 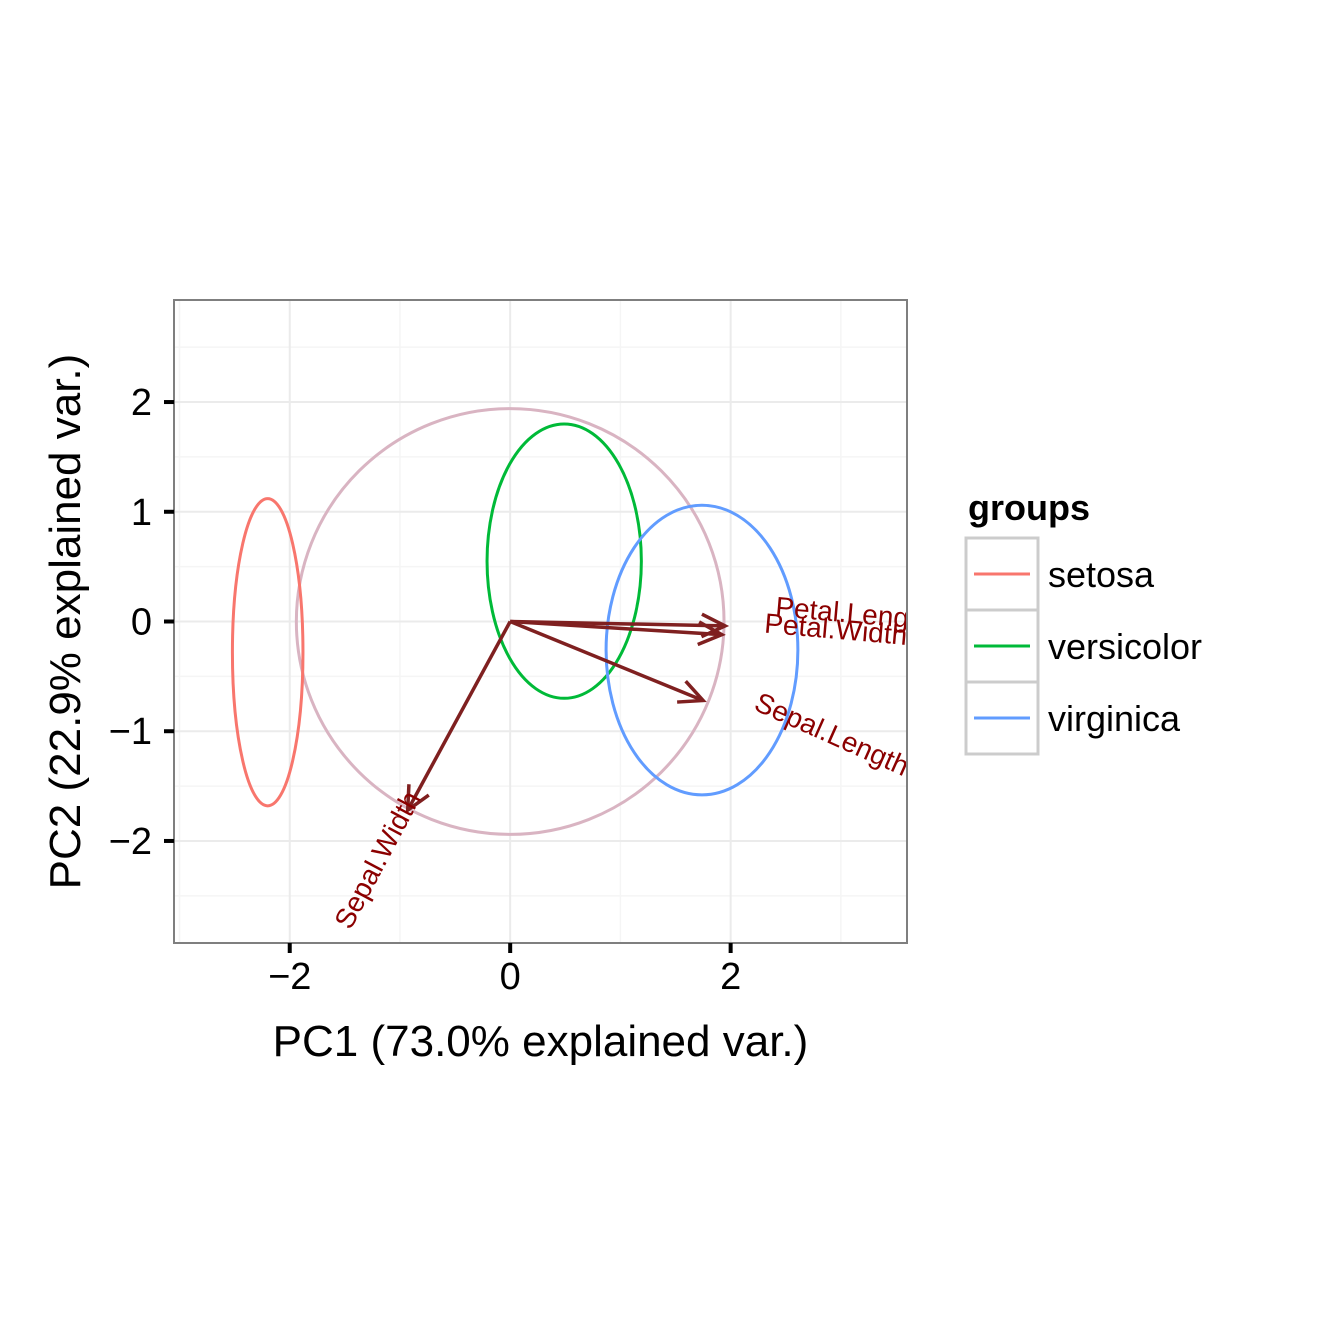 I want to click on legend-entries: setosa versicolor virginica, so click(x=1083, y=646).